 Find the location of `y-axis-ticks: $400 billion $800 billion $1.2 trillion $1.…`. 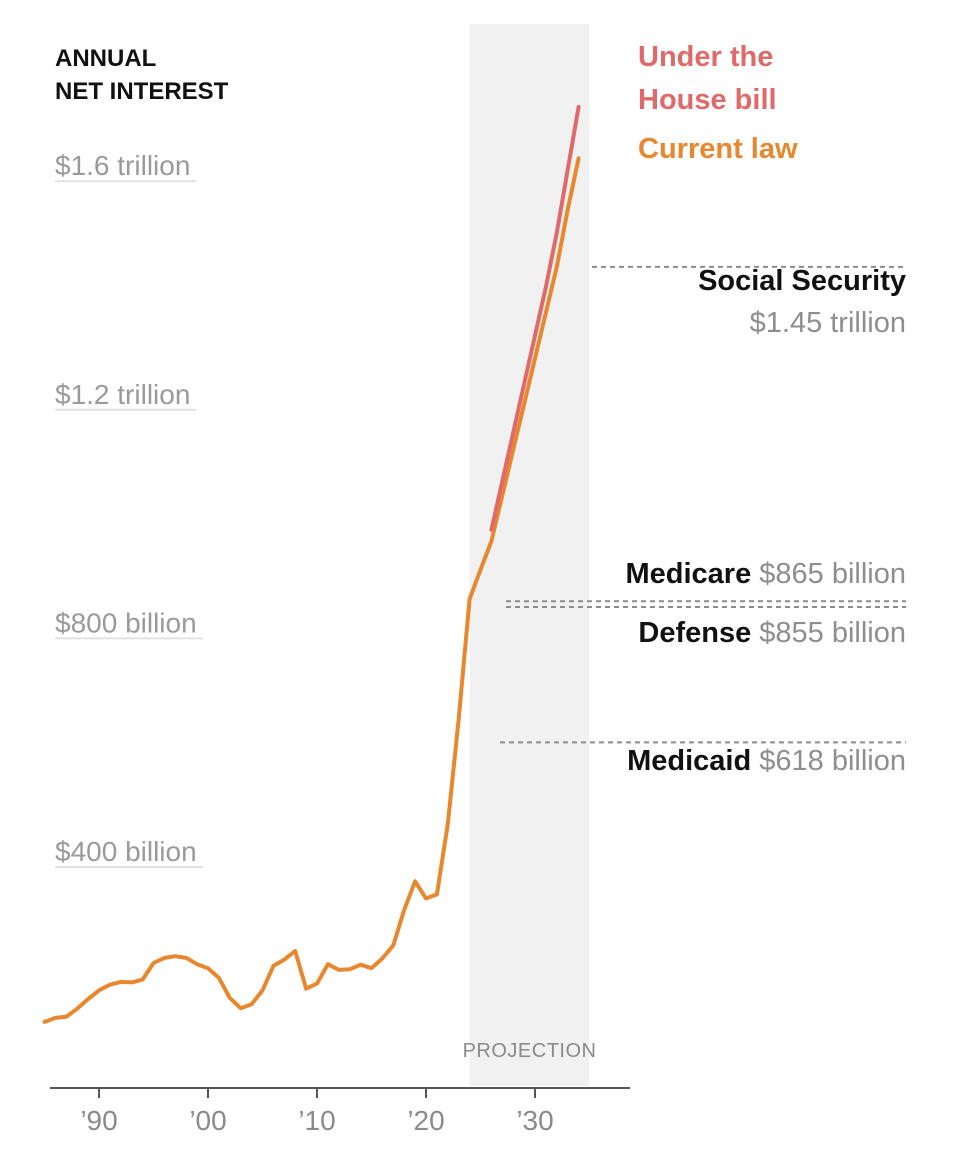

y-axis-ticks: $400 billion $800 billion $1.2 trillion $1.… is located at coordinates (129, 509).